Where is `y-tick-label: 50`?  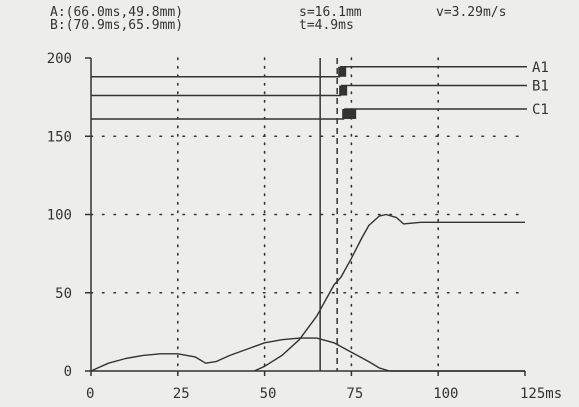 y-tick-label: 50 is located at coordinates (63, 294).